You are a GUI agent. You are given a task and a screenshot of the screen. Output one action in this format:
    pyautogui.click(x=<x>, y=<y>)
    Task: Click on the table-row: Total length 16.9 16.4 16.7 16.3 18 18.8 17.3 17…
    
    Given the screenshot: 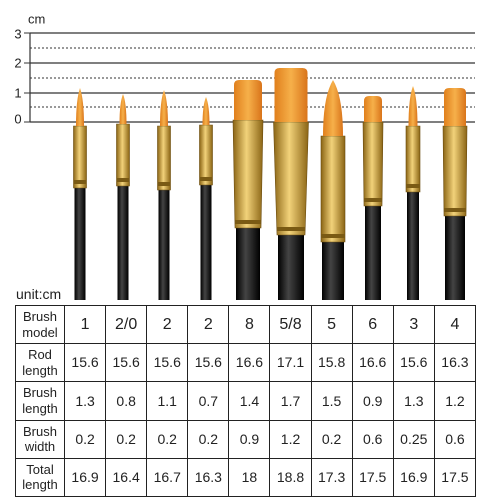 What is the action you would take?
    pyautogui.click(x=246, y=477)
    